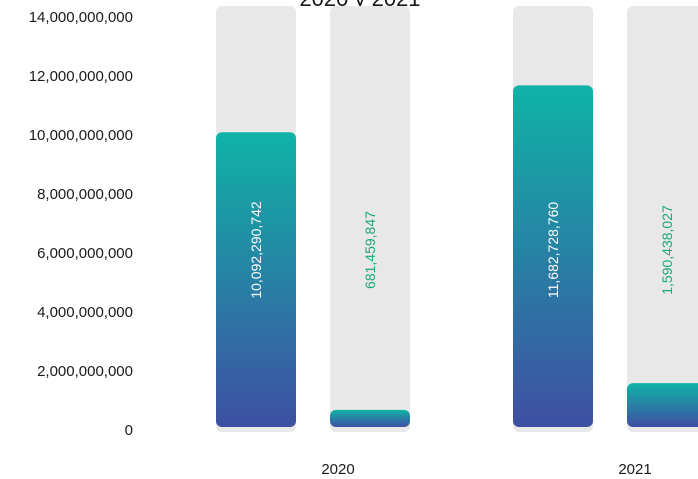 The width and height of the screenshot is (698, 479). I want to click on bar-value-label: 11,682,728,760, so click(553, 250).